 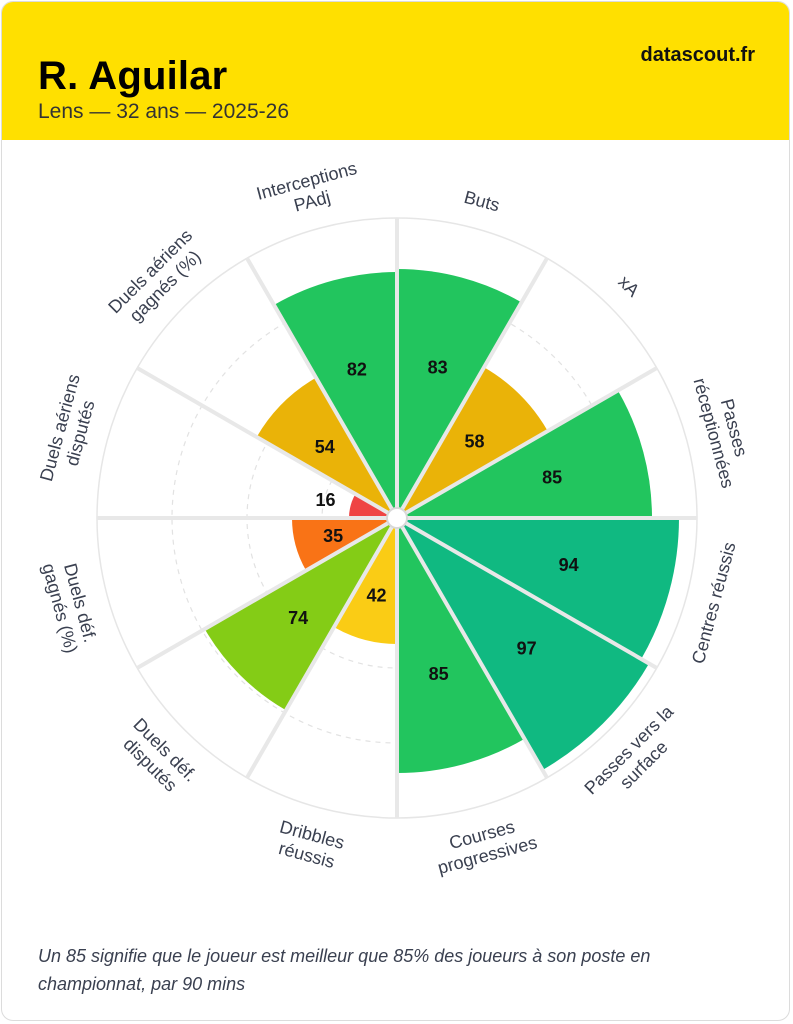 I want to click on category-label-line: Buts, so click(x=482, y=201).